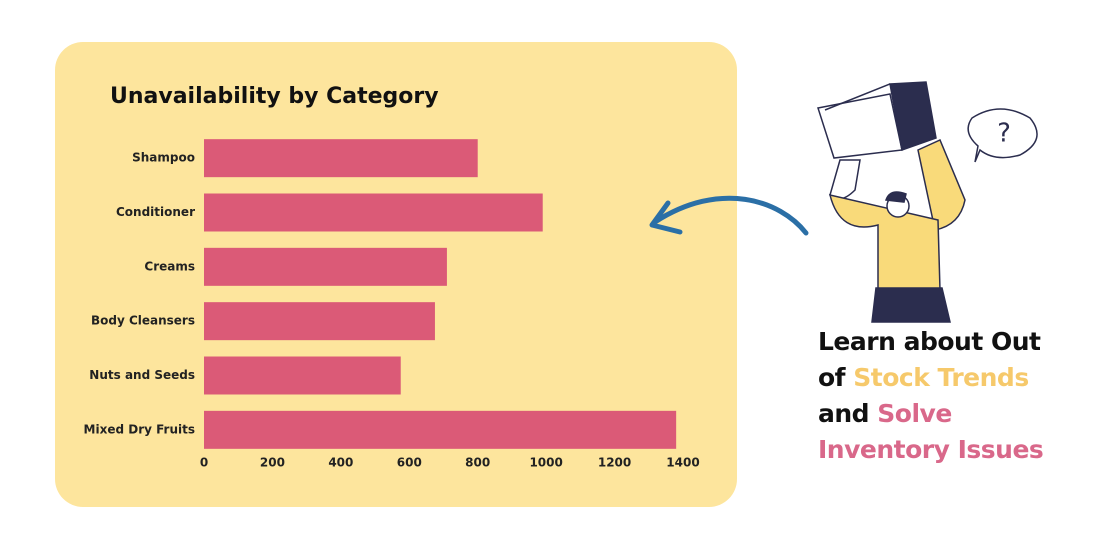 The image size is (1100, 550). Describe the element at coordinates (730, 215) in the screenshot. I see `arrow` at that location.